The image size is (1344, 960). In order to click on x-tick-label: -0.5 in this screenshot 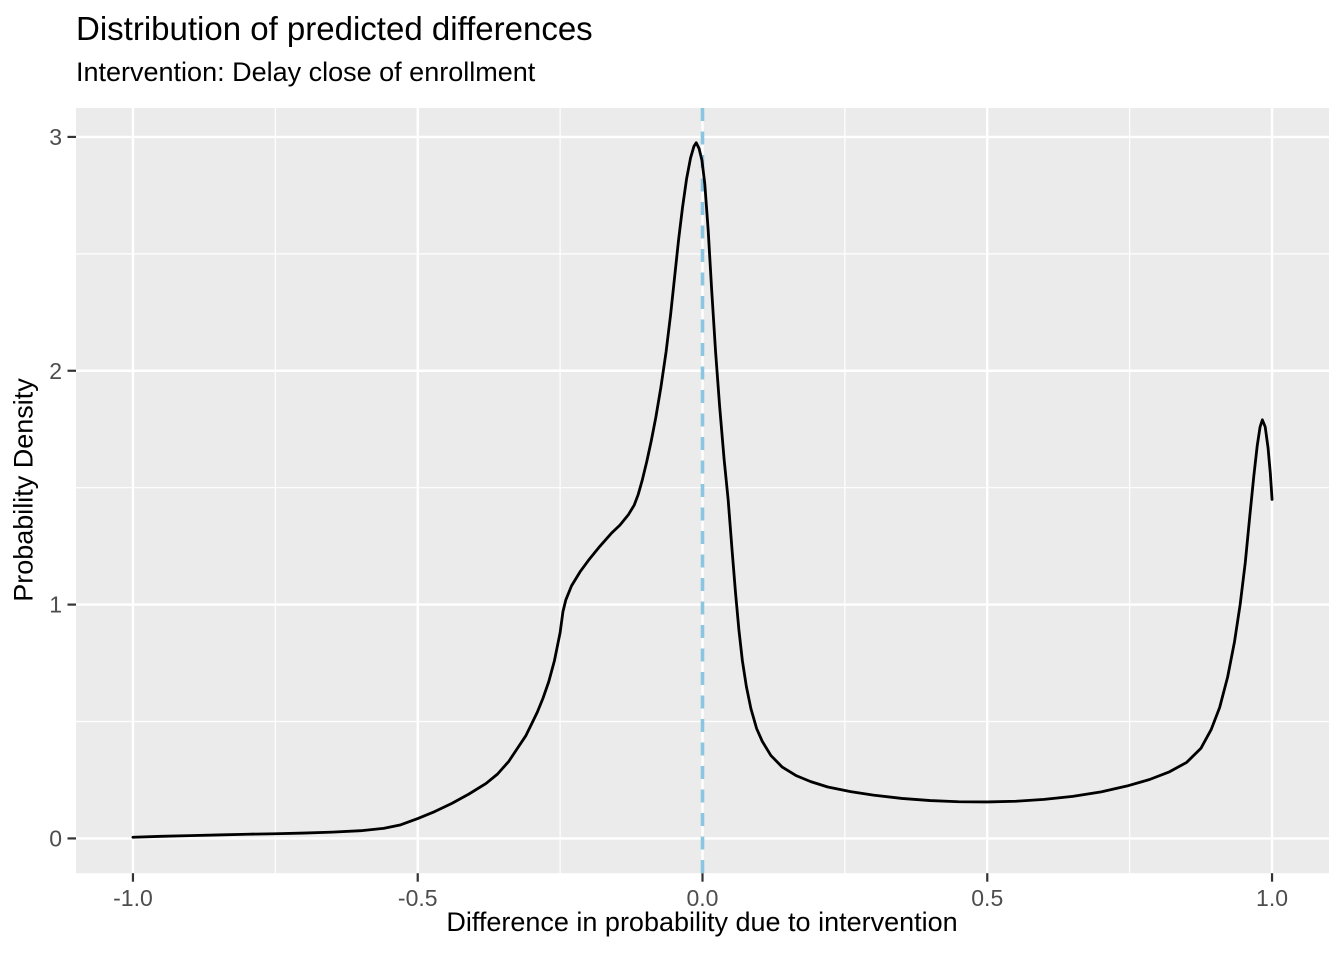, I will do `click(418, 898)`.